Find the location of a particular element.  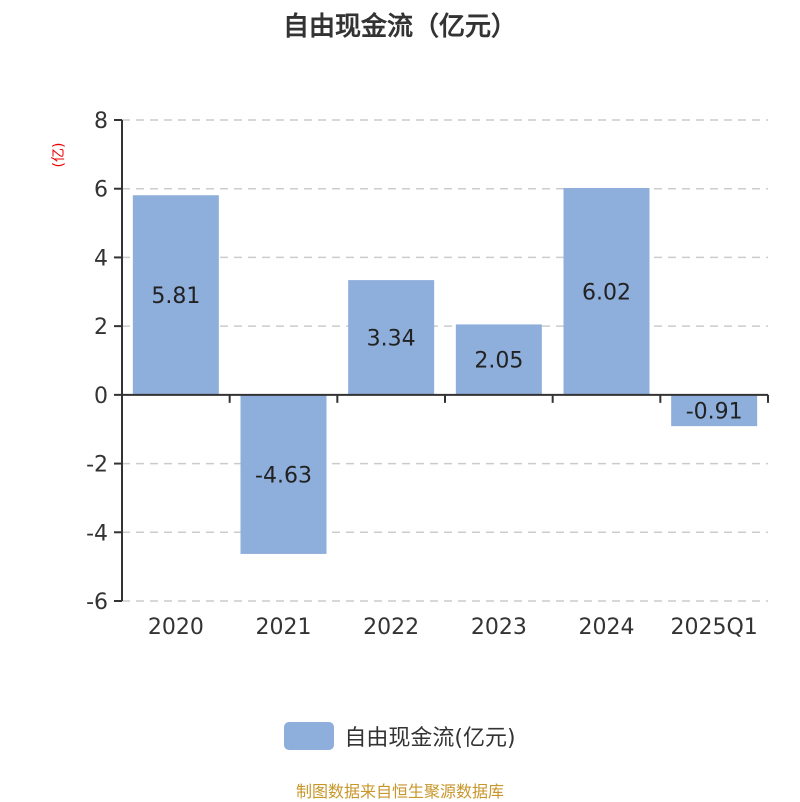

bar-value-label: 6.02 is located at coordinates (606, 292).